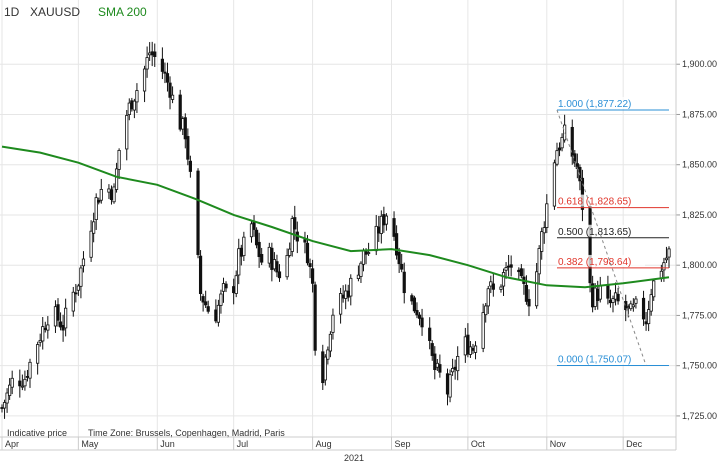  What do you see at coordinates (699, 114) in the screenshot?
I see `y-tick-label: 1,875.00` at bounding box center [699, 114].